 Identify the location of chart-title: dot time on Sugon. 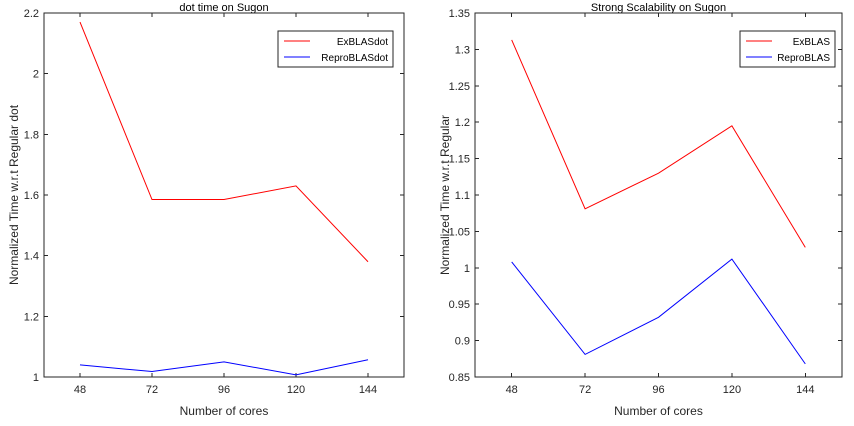
(223, 8).